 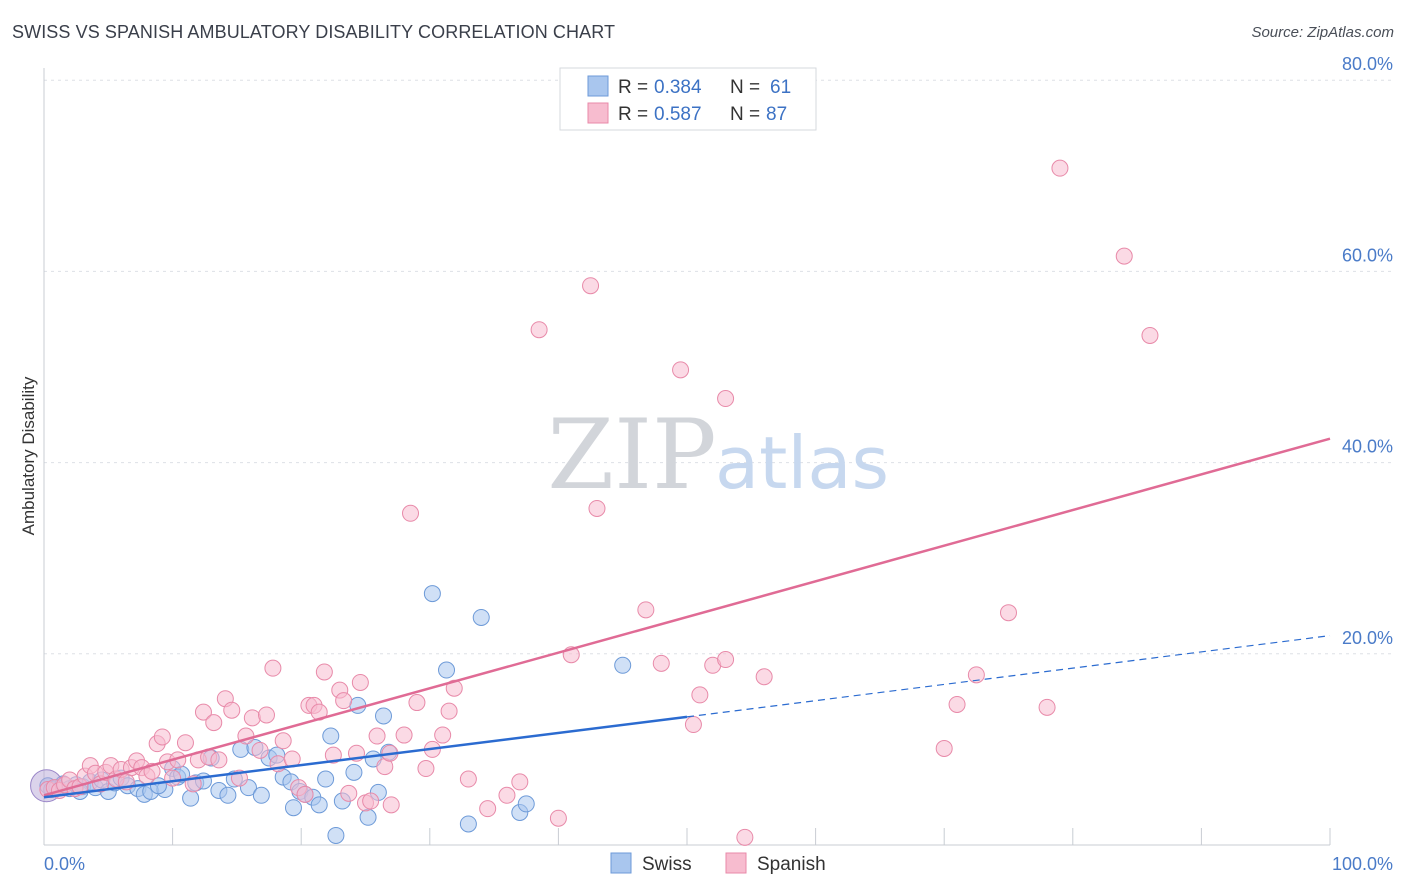 I want to click on legend-n-label-spanish: N =, so click(x=745, y=114).